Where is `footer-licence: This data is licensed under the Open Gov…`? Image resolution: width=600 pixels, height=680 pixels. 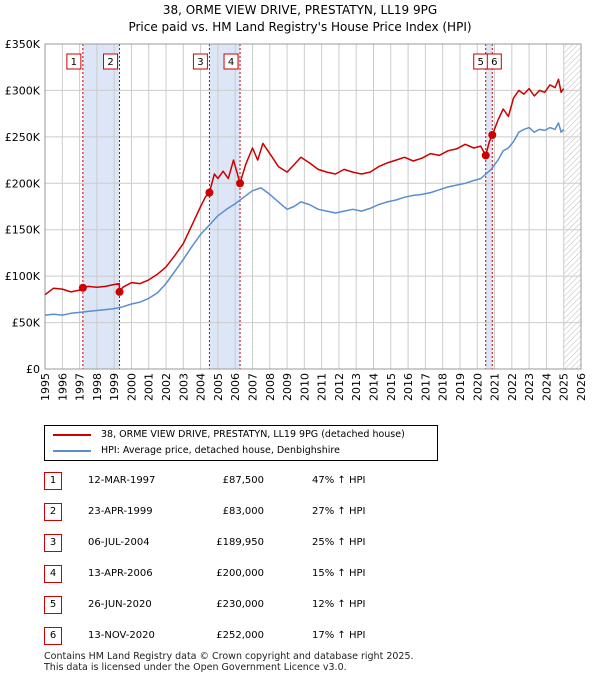
footer-licence: This data is licensed under the Open Gov… is located at coordinates (195, 667).